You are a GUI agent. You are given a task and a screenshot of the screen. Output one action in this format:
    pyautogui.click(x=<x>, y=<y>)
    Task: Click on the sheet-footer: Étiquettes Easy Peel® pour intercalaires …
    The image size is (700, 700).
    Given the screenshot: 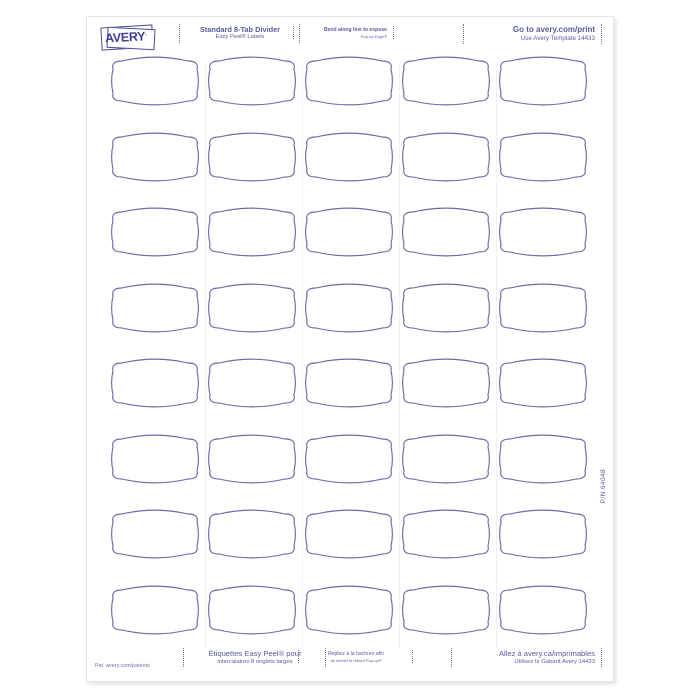 What is the action you would take?
    pyautogui.click(x=350, y=659)
    